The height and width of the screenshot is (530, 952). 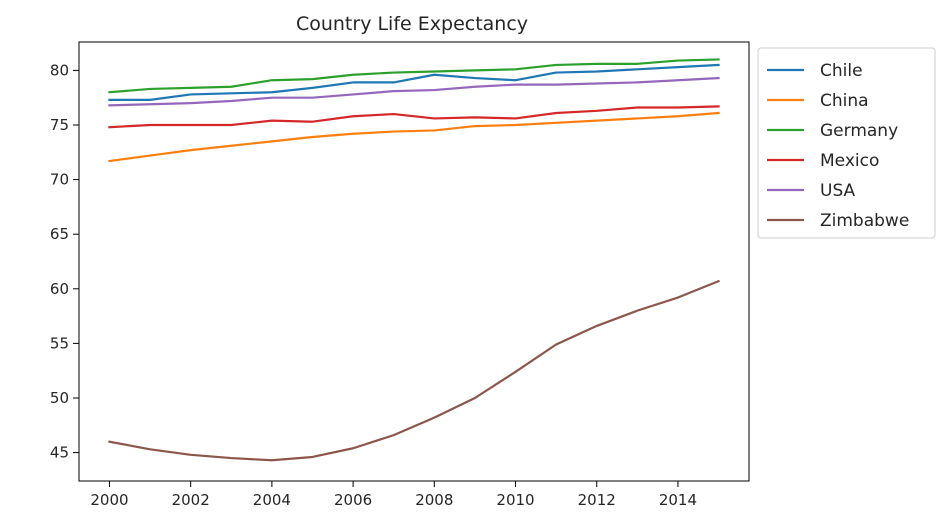 What do you see at coordinates (846, 143) in the screenshot?
I see `legend: Chile China Germany Mexico USA Zimbabwe` at bounding box center [846, 143].